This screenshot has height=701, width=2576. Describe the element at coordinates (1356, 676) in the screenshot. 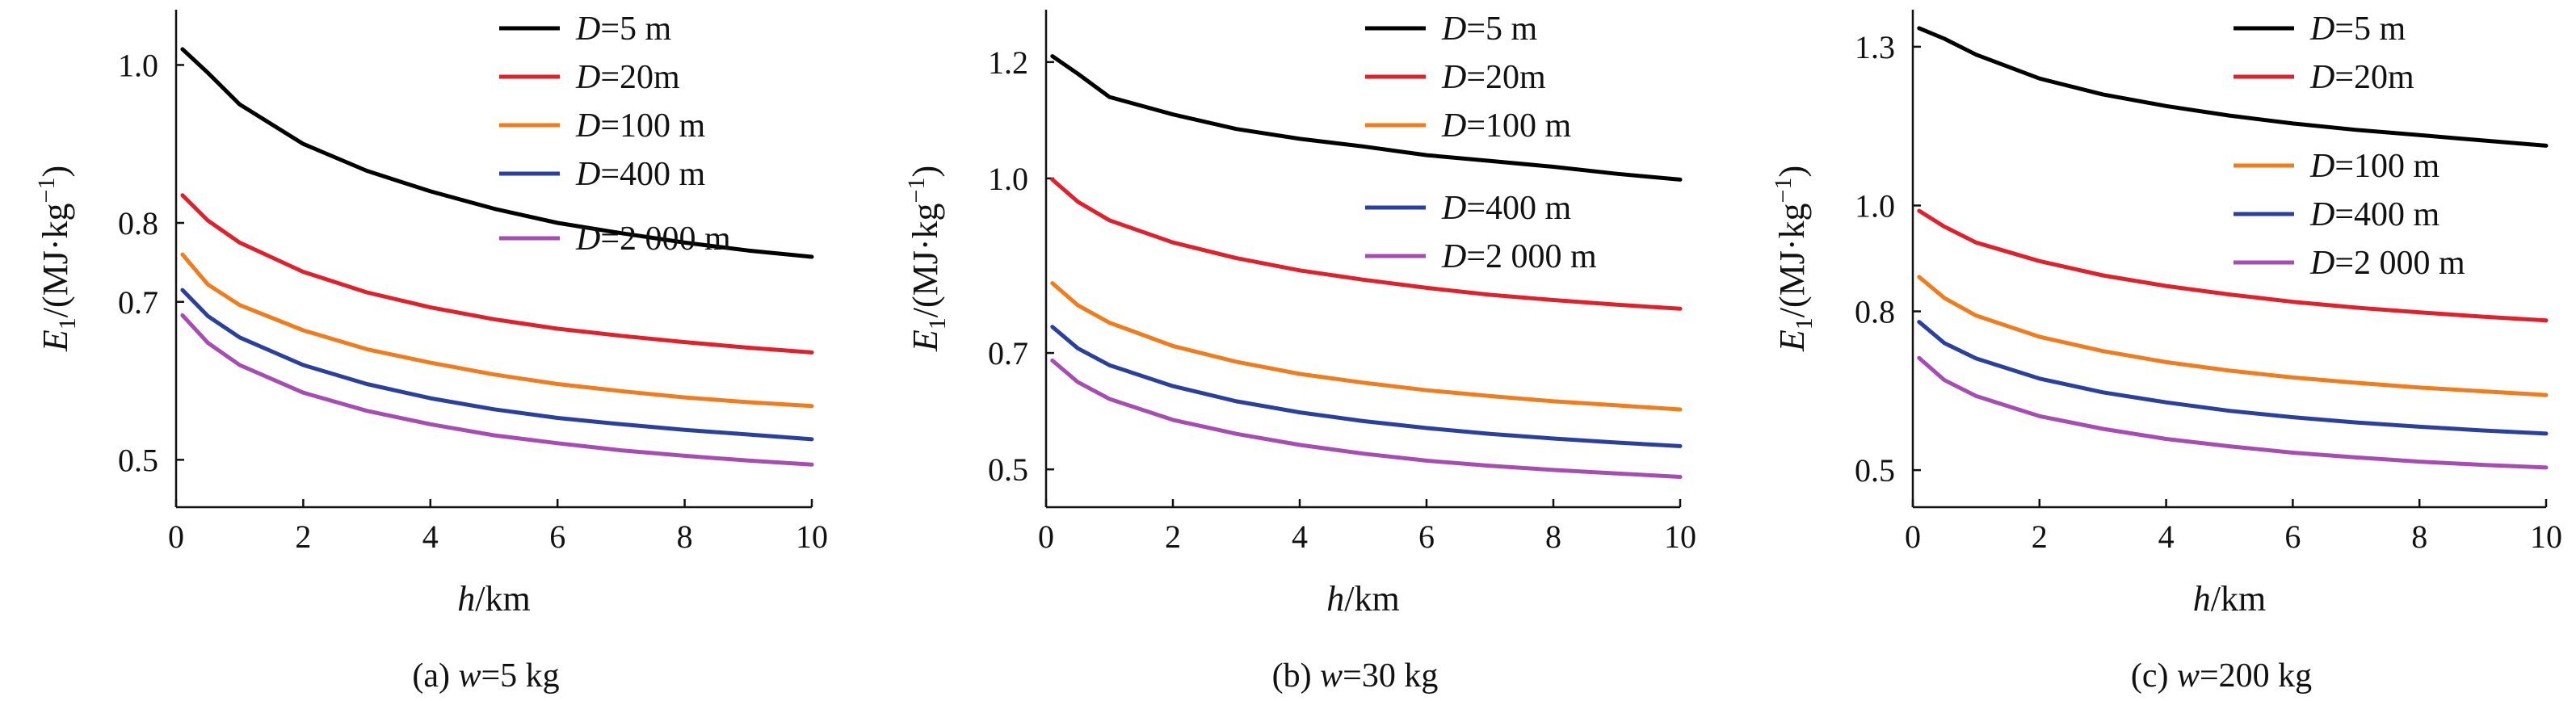

I see `panel-caption: (b) w=30 kg` at that location.